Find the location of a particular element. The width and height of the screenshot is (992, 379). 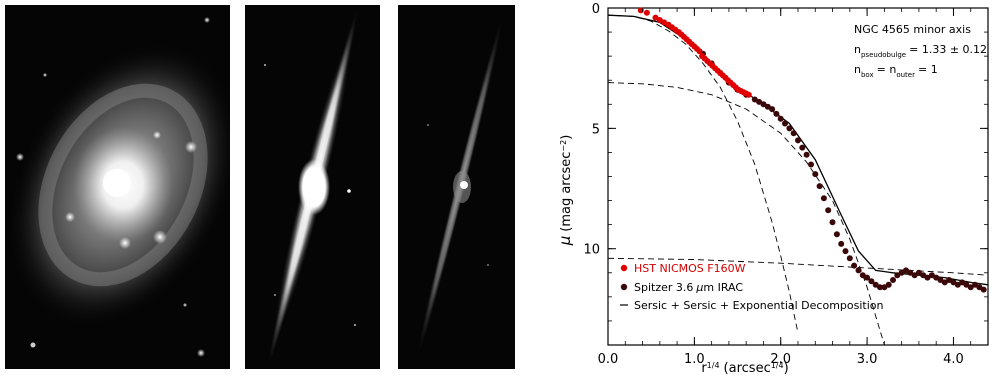

legend-hst-label: HST NICMOS F160W is located at coordinates (690, 268).